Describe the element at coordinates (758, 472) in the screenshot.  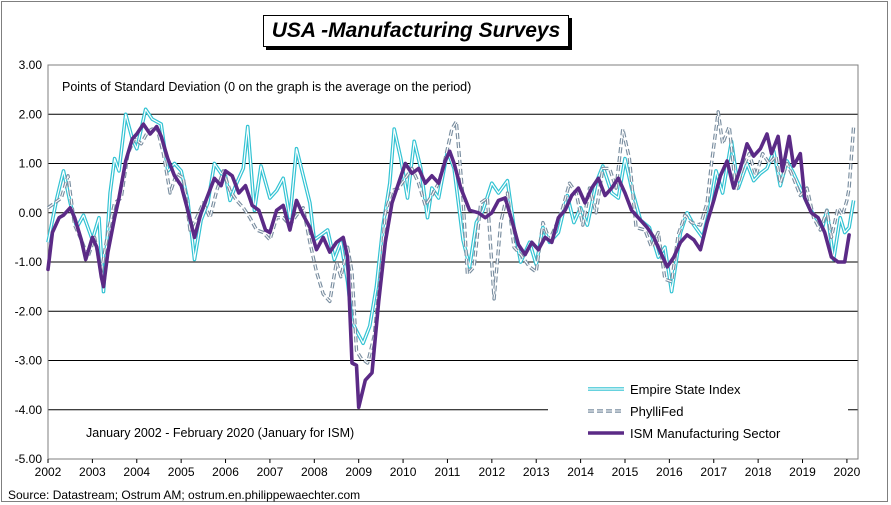
I see `x-tick-label: 2018` at that location.